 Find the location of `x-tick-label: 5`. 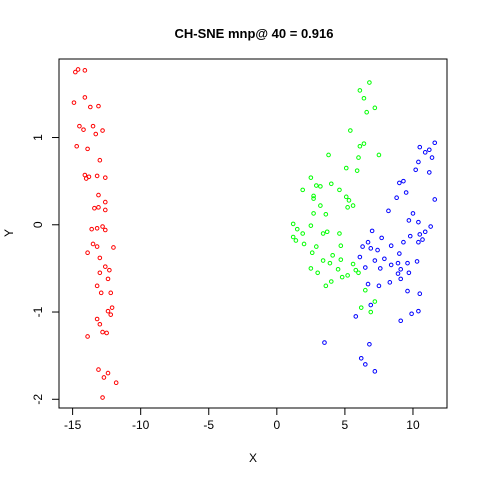

x-tick-label: 5 is located at coordinates (345, 425).